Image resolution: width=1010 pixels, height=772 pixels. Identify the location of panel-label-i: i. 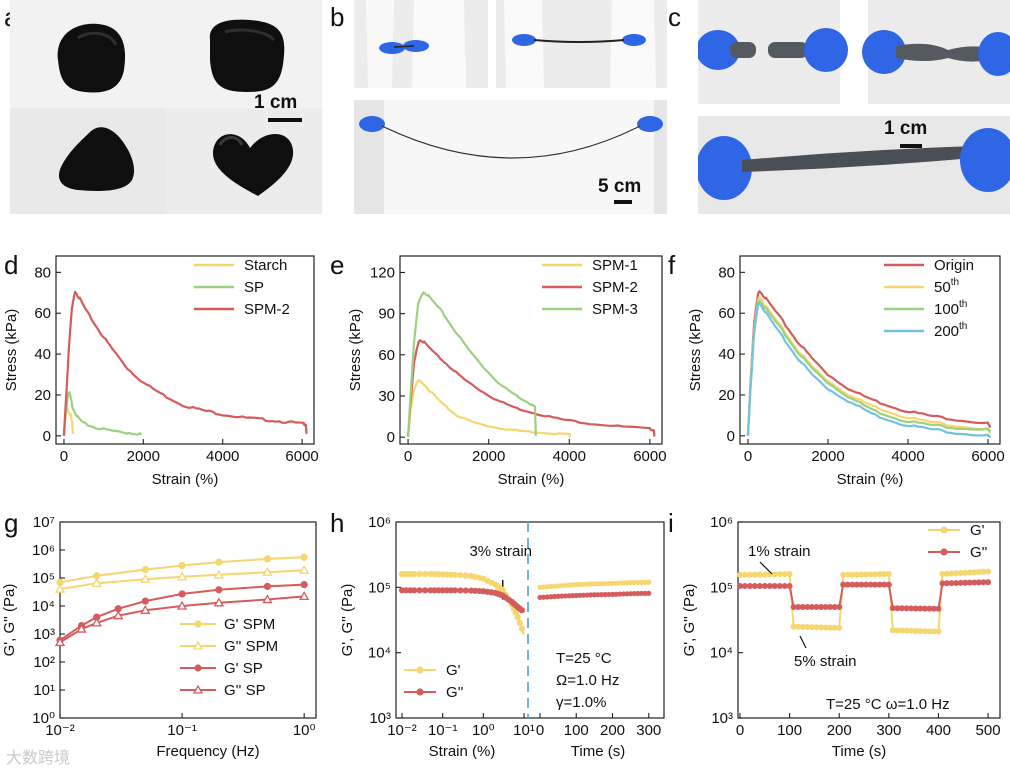
(671, 523).